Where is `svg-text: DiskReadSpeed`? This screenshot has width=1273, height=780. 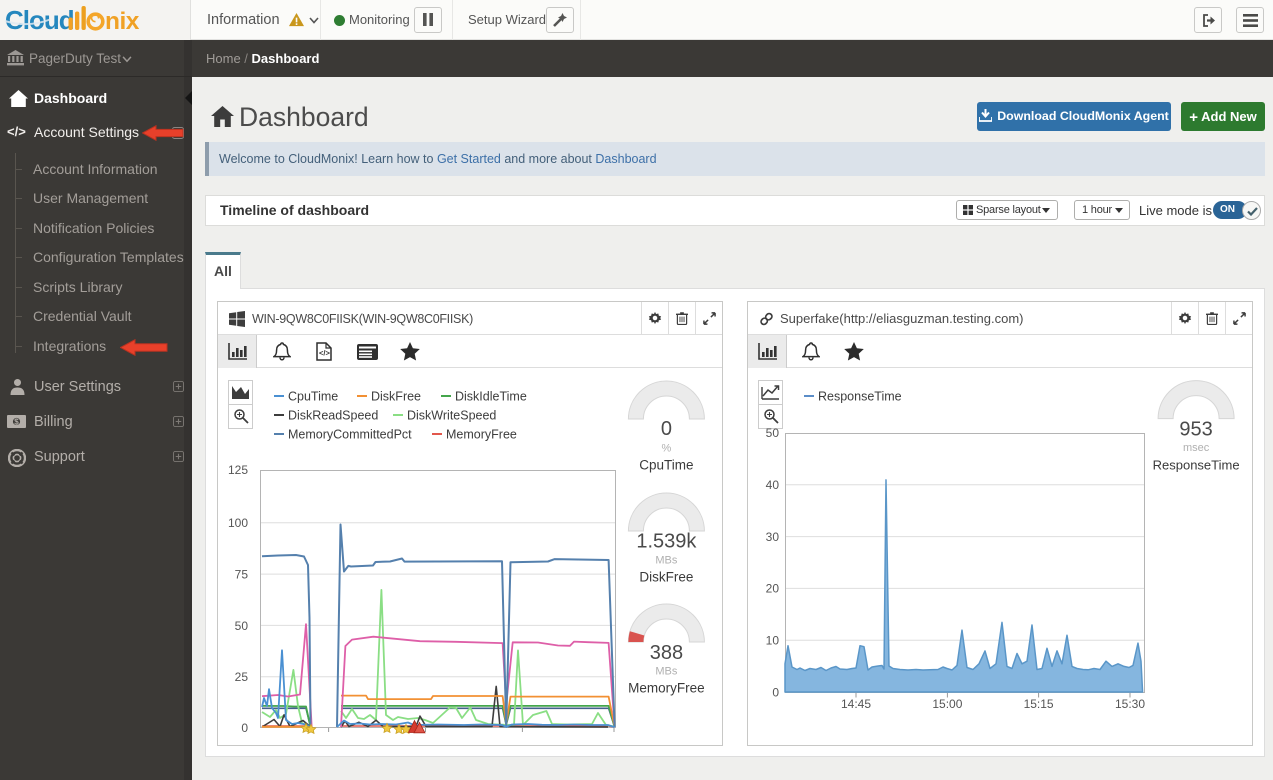
svg-text: DiskReadSpeed is located at coordinates (333, 416).